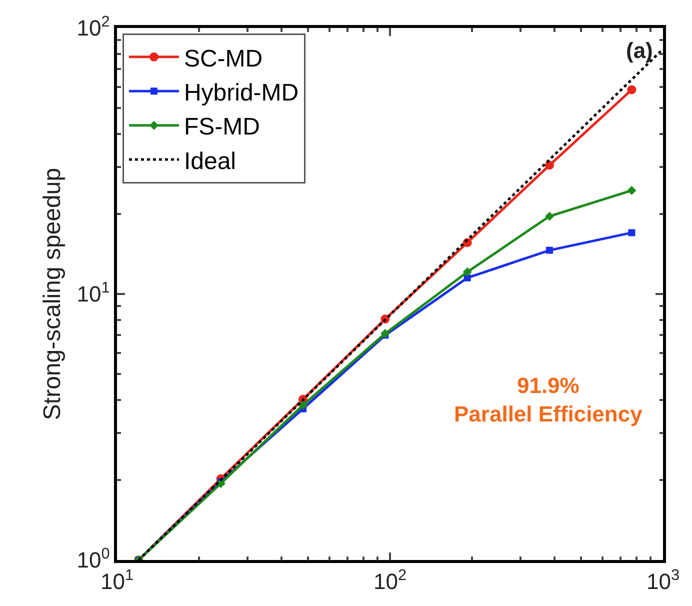  What do you see at coordinates (223, 58) in the screenshot?
I see `legend-label: SC-MD` at bounding box center [223, 58].